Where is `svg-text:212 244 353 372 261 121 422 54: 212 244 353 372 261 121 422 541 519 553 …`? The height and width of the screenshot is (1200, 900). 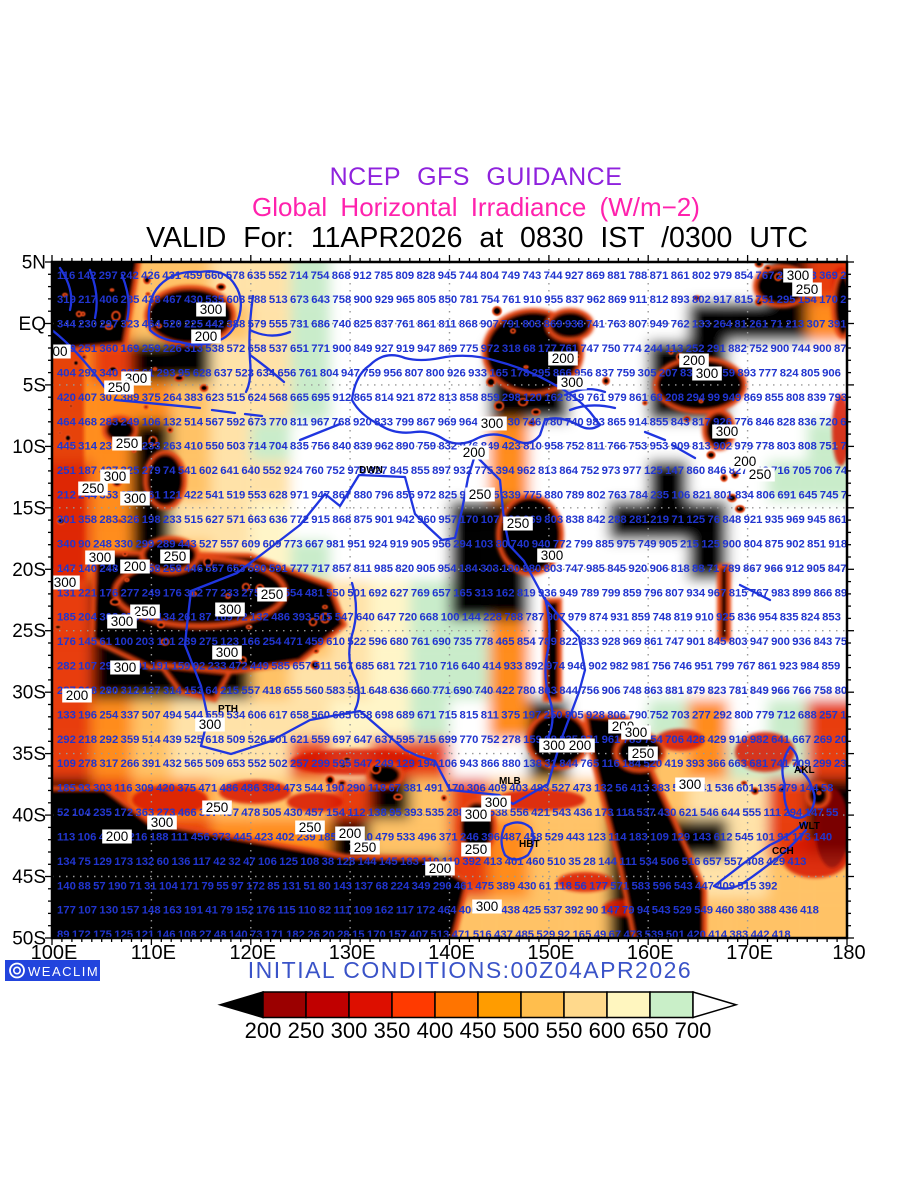
svg-text:212 244 353 372 261 121 422 54: 212 244 353 372 261 121 422 541 519 553 … is located at coordinates (458, 496).